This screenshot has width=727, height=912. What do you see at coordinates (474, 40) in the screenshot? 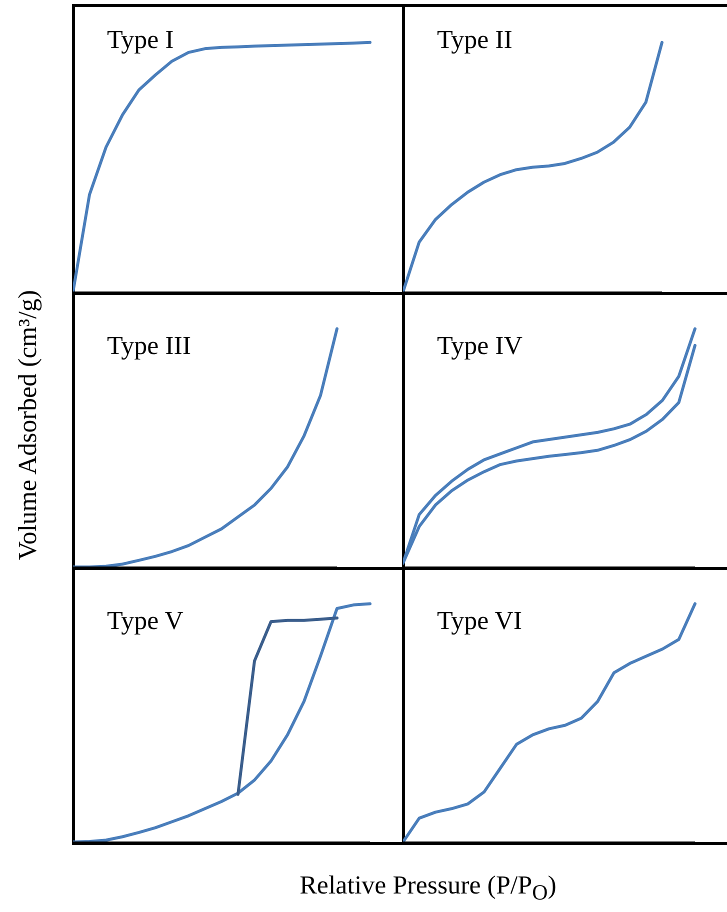
I see `chart-title: Type II` at bounding box center [474, 40].